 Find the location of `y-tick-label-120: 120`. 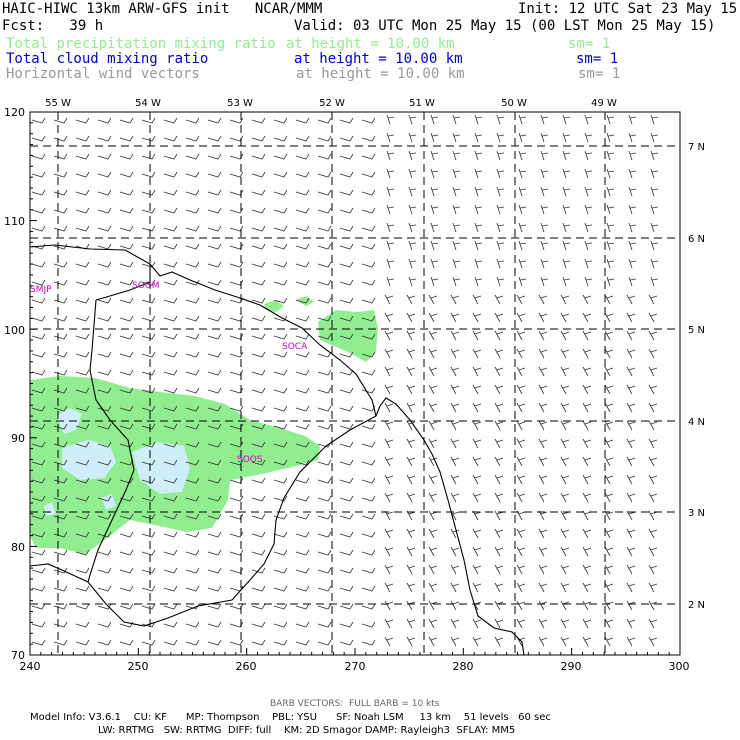

y-tick-label-120: 120 is located at coordinates (14, 112).